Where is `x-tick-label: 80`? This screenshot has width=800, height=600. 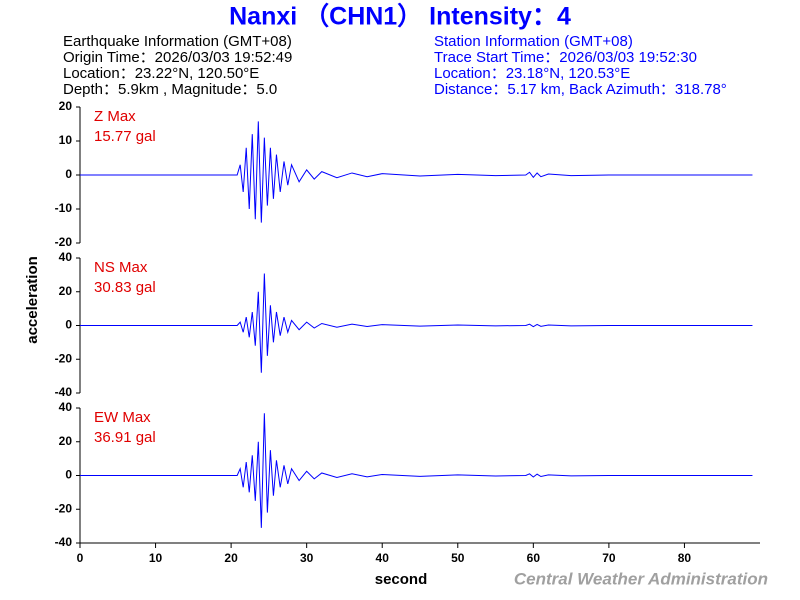
x-tick-label: 80 is located at coordinates (685, 558).